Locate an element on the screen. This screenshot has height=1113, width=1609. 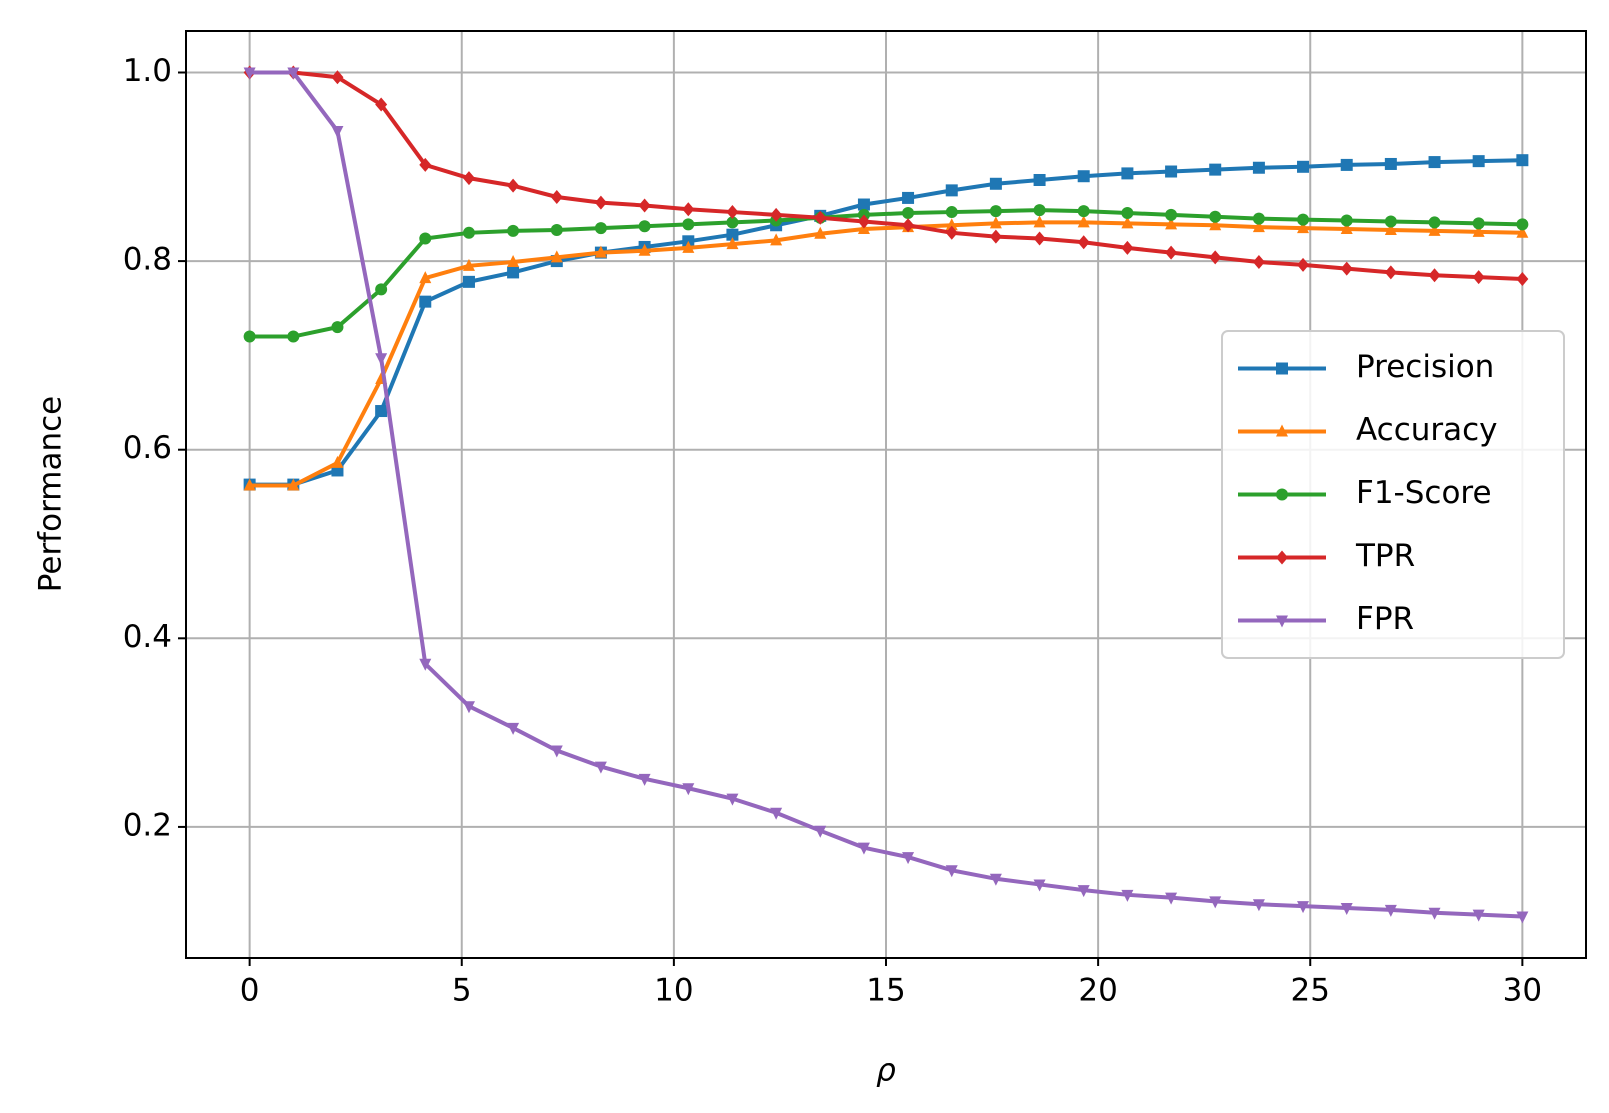
y-tick-label: 1.0 is located at coordinates (147, 71).